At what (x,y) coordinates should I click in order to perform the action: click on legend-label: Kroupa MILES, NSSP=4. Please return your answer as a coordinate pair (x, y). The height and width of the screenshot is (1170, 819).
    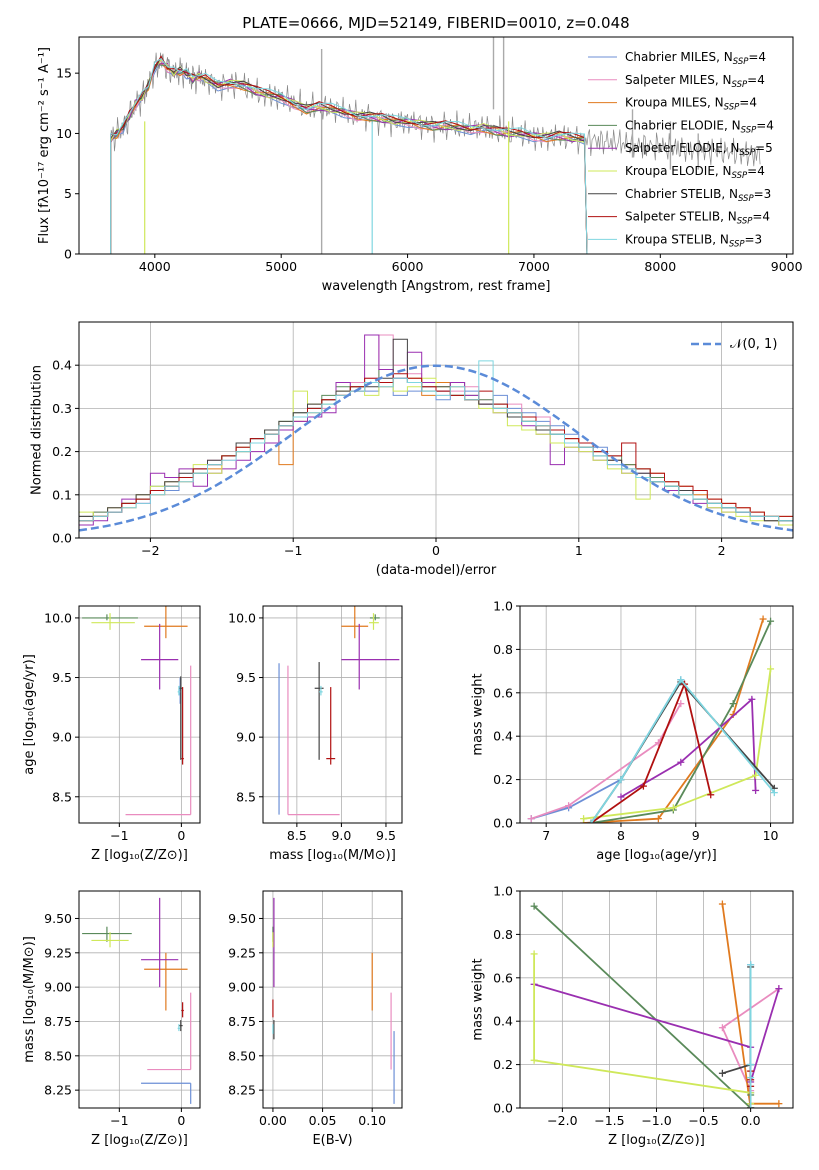
    Looking at the image, I should click on (691, 104).